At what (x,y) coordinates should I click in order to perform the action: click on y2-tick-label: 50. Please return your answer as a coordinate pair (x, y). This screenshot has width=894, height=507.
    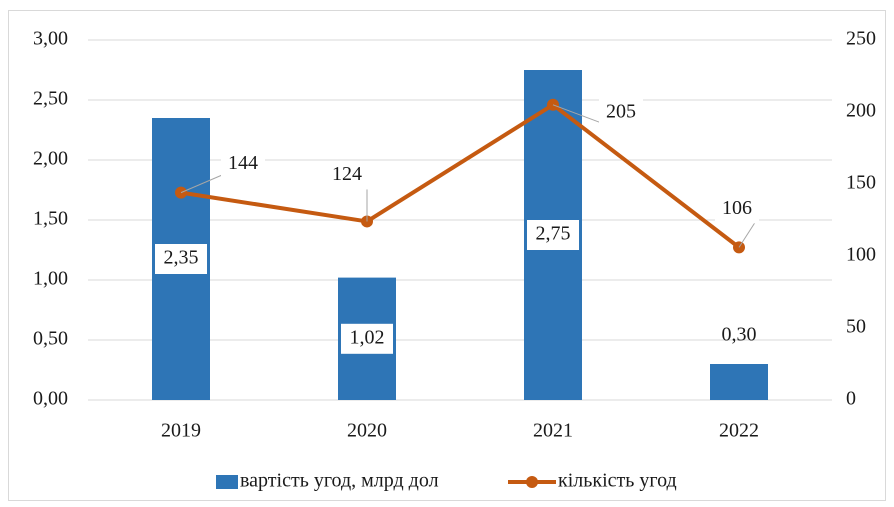
    Looking at the image, I should click on (856, 327).